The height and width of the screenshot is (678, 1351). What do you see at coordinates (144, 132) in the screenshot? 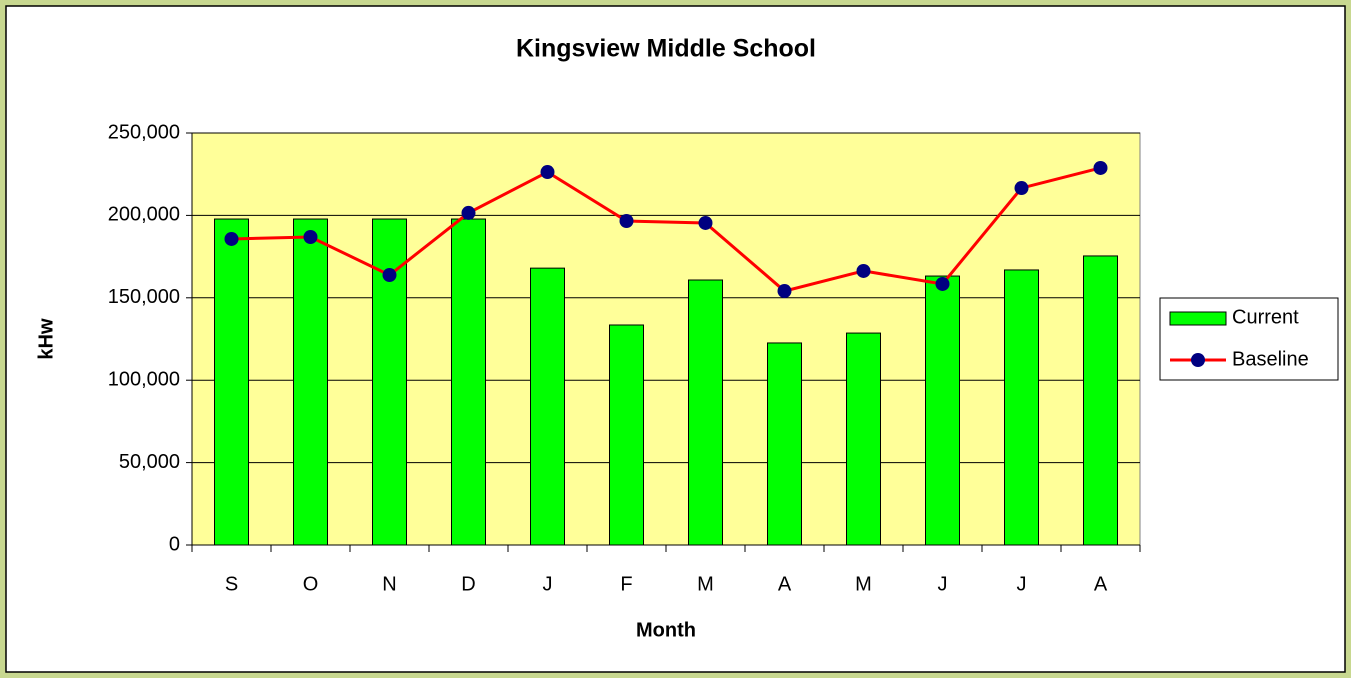
I see `y-tick-label: 250,000` at bounding box center [144, 132].